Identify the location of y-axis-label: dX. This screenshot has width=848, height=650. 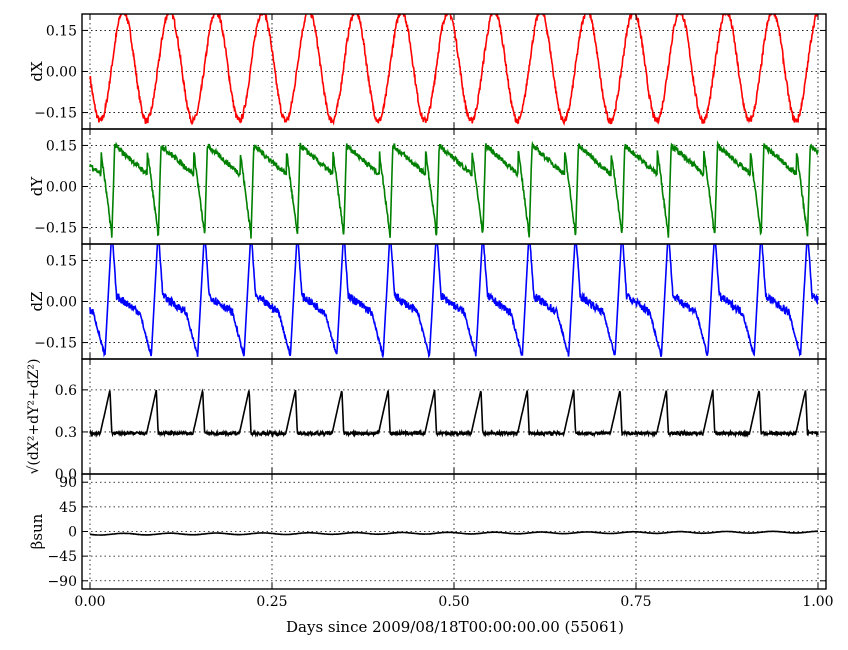
(37, 71).